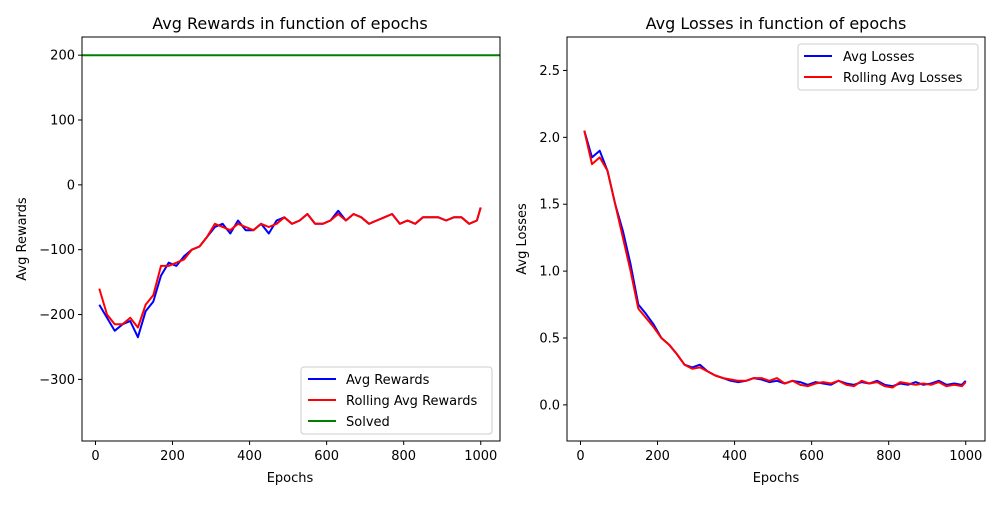 The height and width of the screenshot is (505, 1000). Describe the element at coordinates (294, 452) in the screenshot. I see `rewards-x-ticks: 0 200 400 600 800 1000` at that location.